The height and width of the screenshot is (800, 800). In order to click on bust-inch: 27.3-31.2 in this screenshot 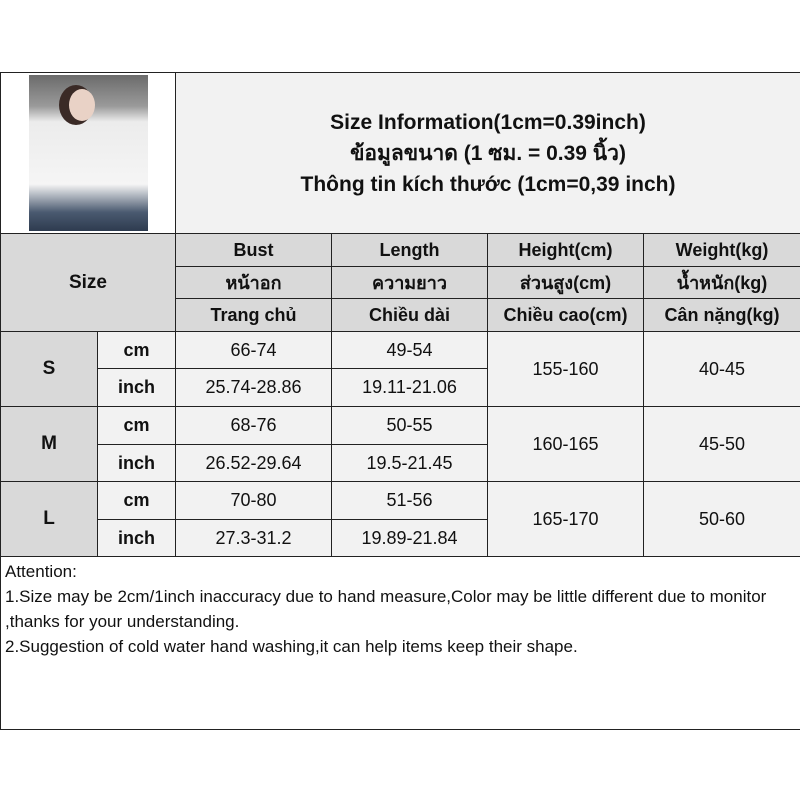, I will do `click(253, 538)`.